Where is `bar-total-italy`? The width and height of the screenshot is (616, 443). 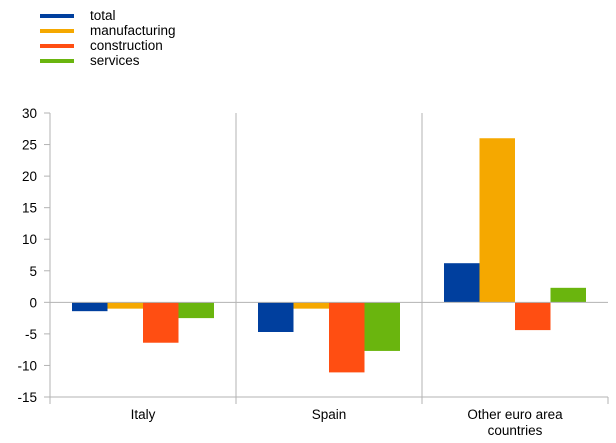 bar-total-italy is located at coordinates (90, 307).